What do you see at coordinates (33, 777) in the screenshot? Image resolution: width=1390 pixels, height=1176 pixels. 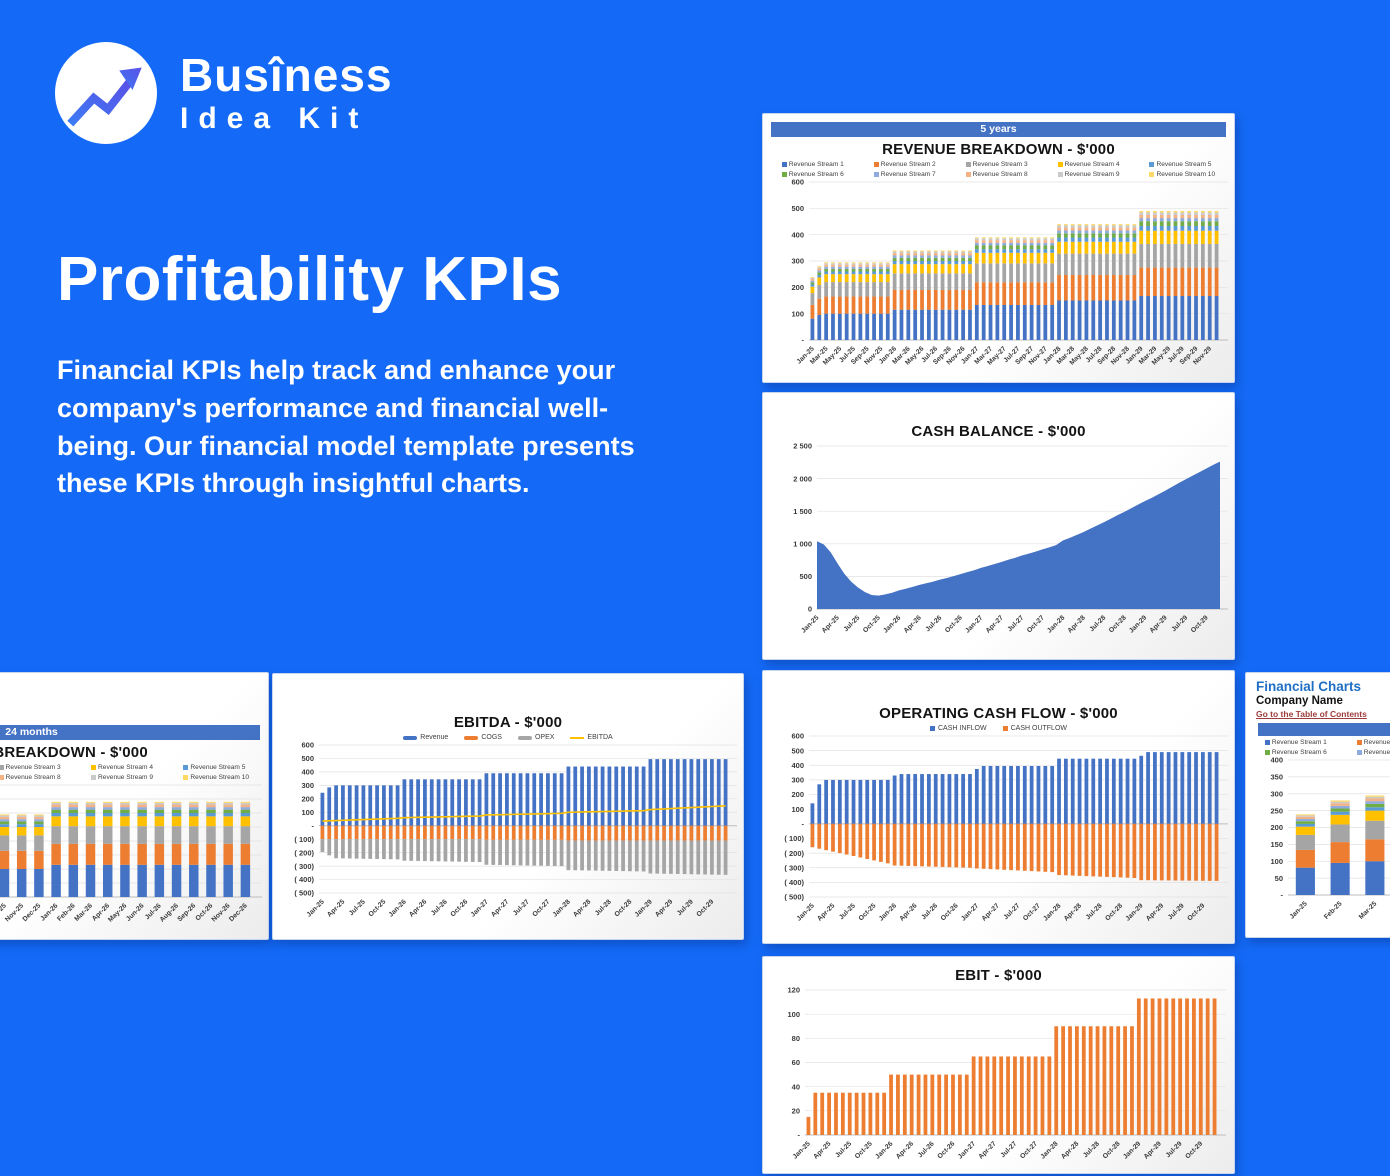 I see `legend-label: Revenue Stream 8` at bounding box center [33, 777].